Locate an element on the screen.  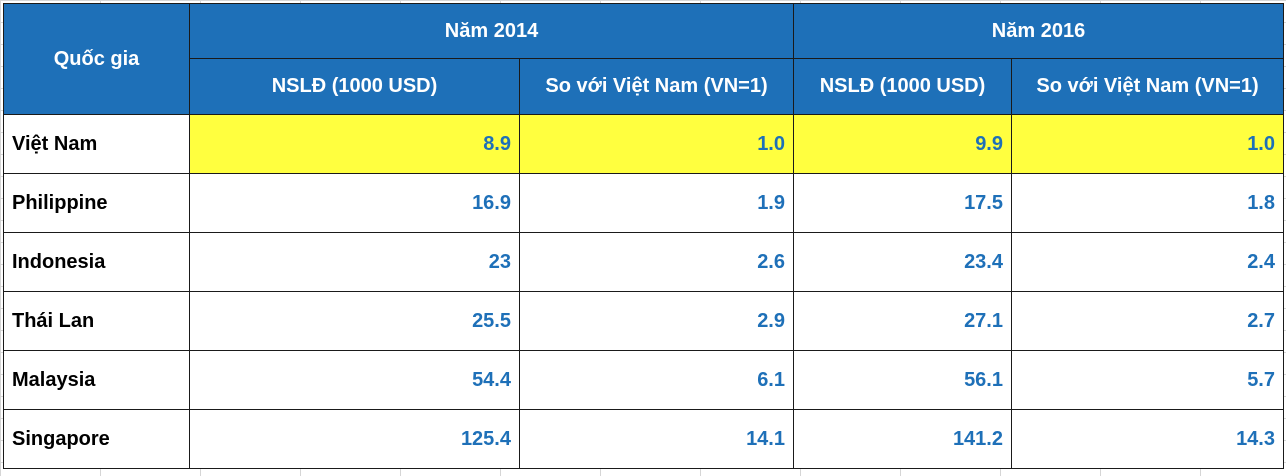
table-row: Thái Lan 25.5 2.9 27.1 2.7 is located at coordinates (643, 321).